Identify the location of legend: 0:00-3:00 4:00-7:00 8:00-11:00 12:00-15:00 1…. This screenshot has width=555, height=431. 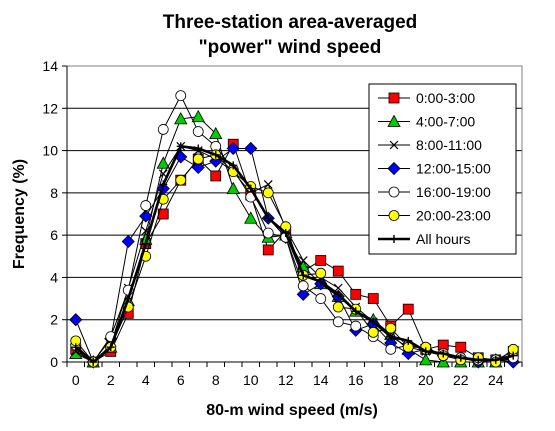
(442, 169).